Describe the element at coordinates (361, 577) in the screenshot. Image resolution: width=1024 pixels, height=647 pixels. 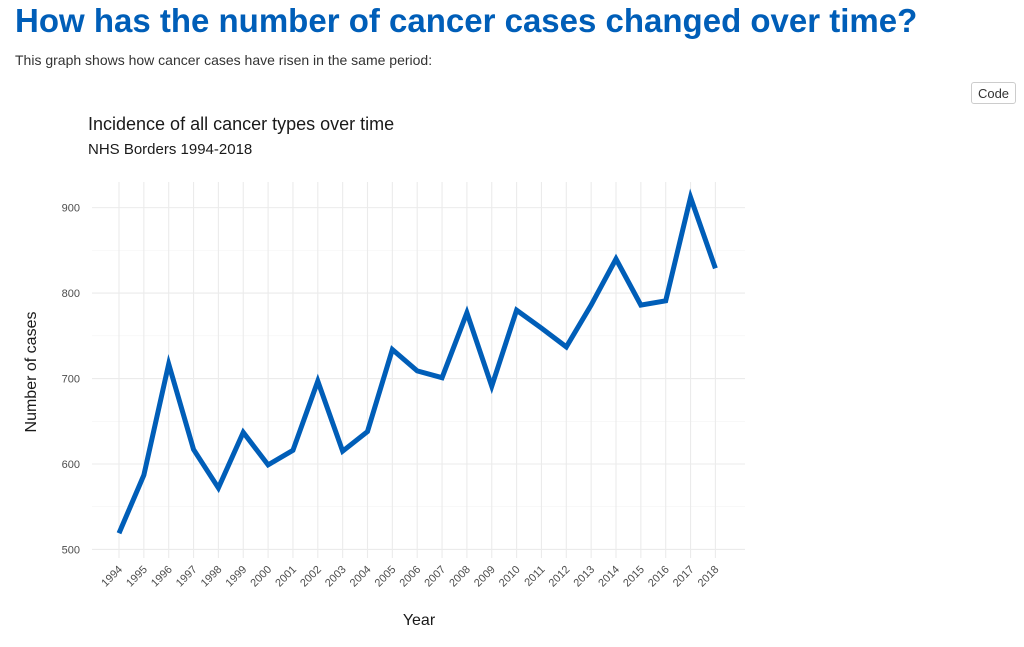
I see `x-tick-label: 2004` at that location.